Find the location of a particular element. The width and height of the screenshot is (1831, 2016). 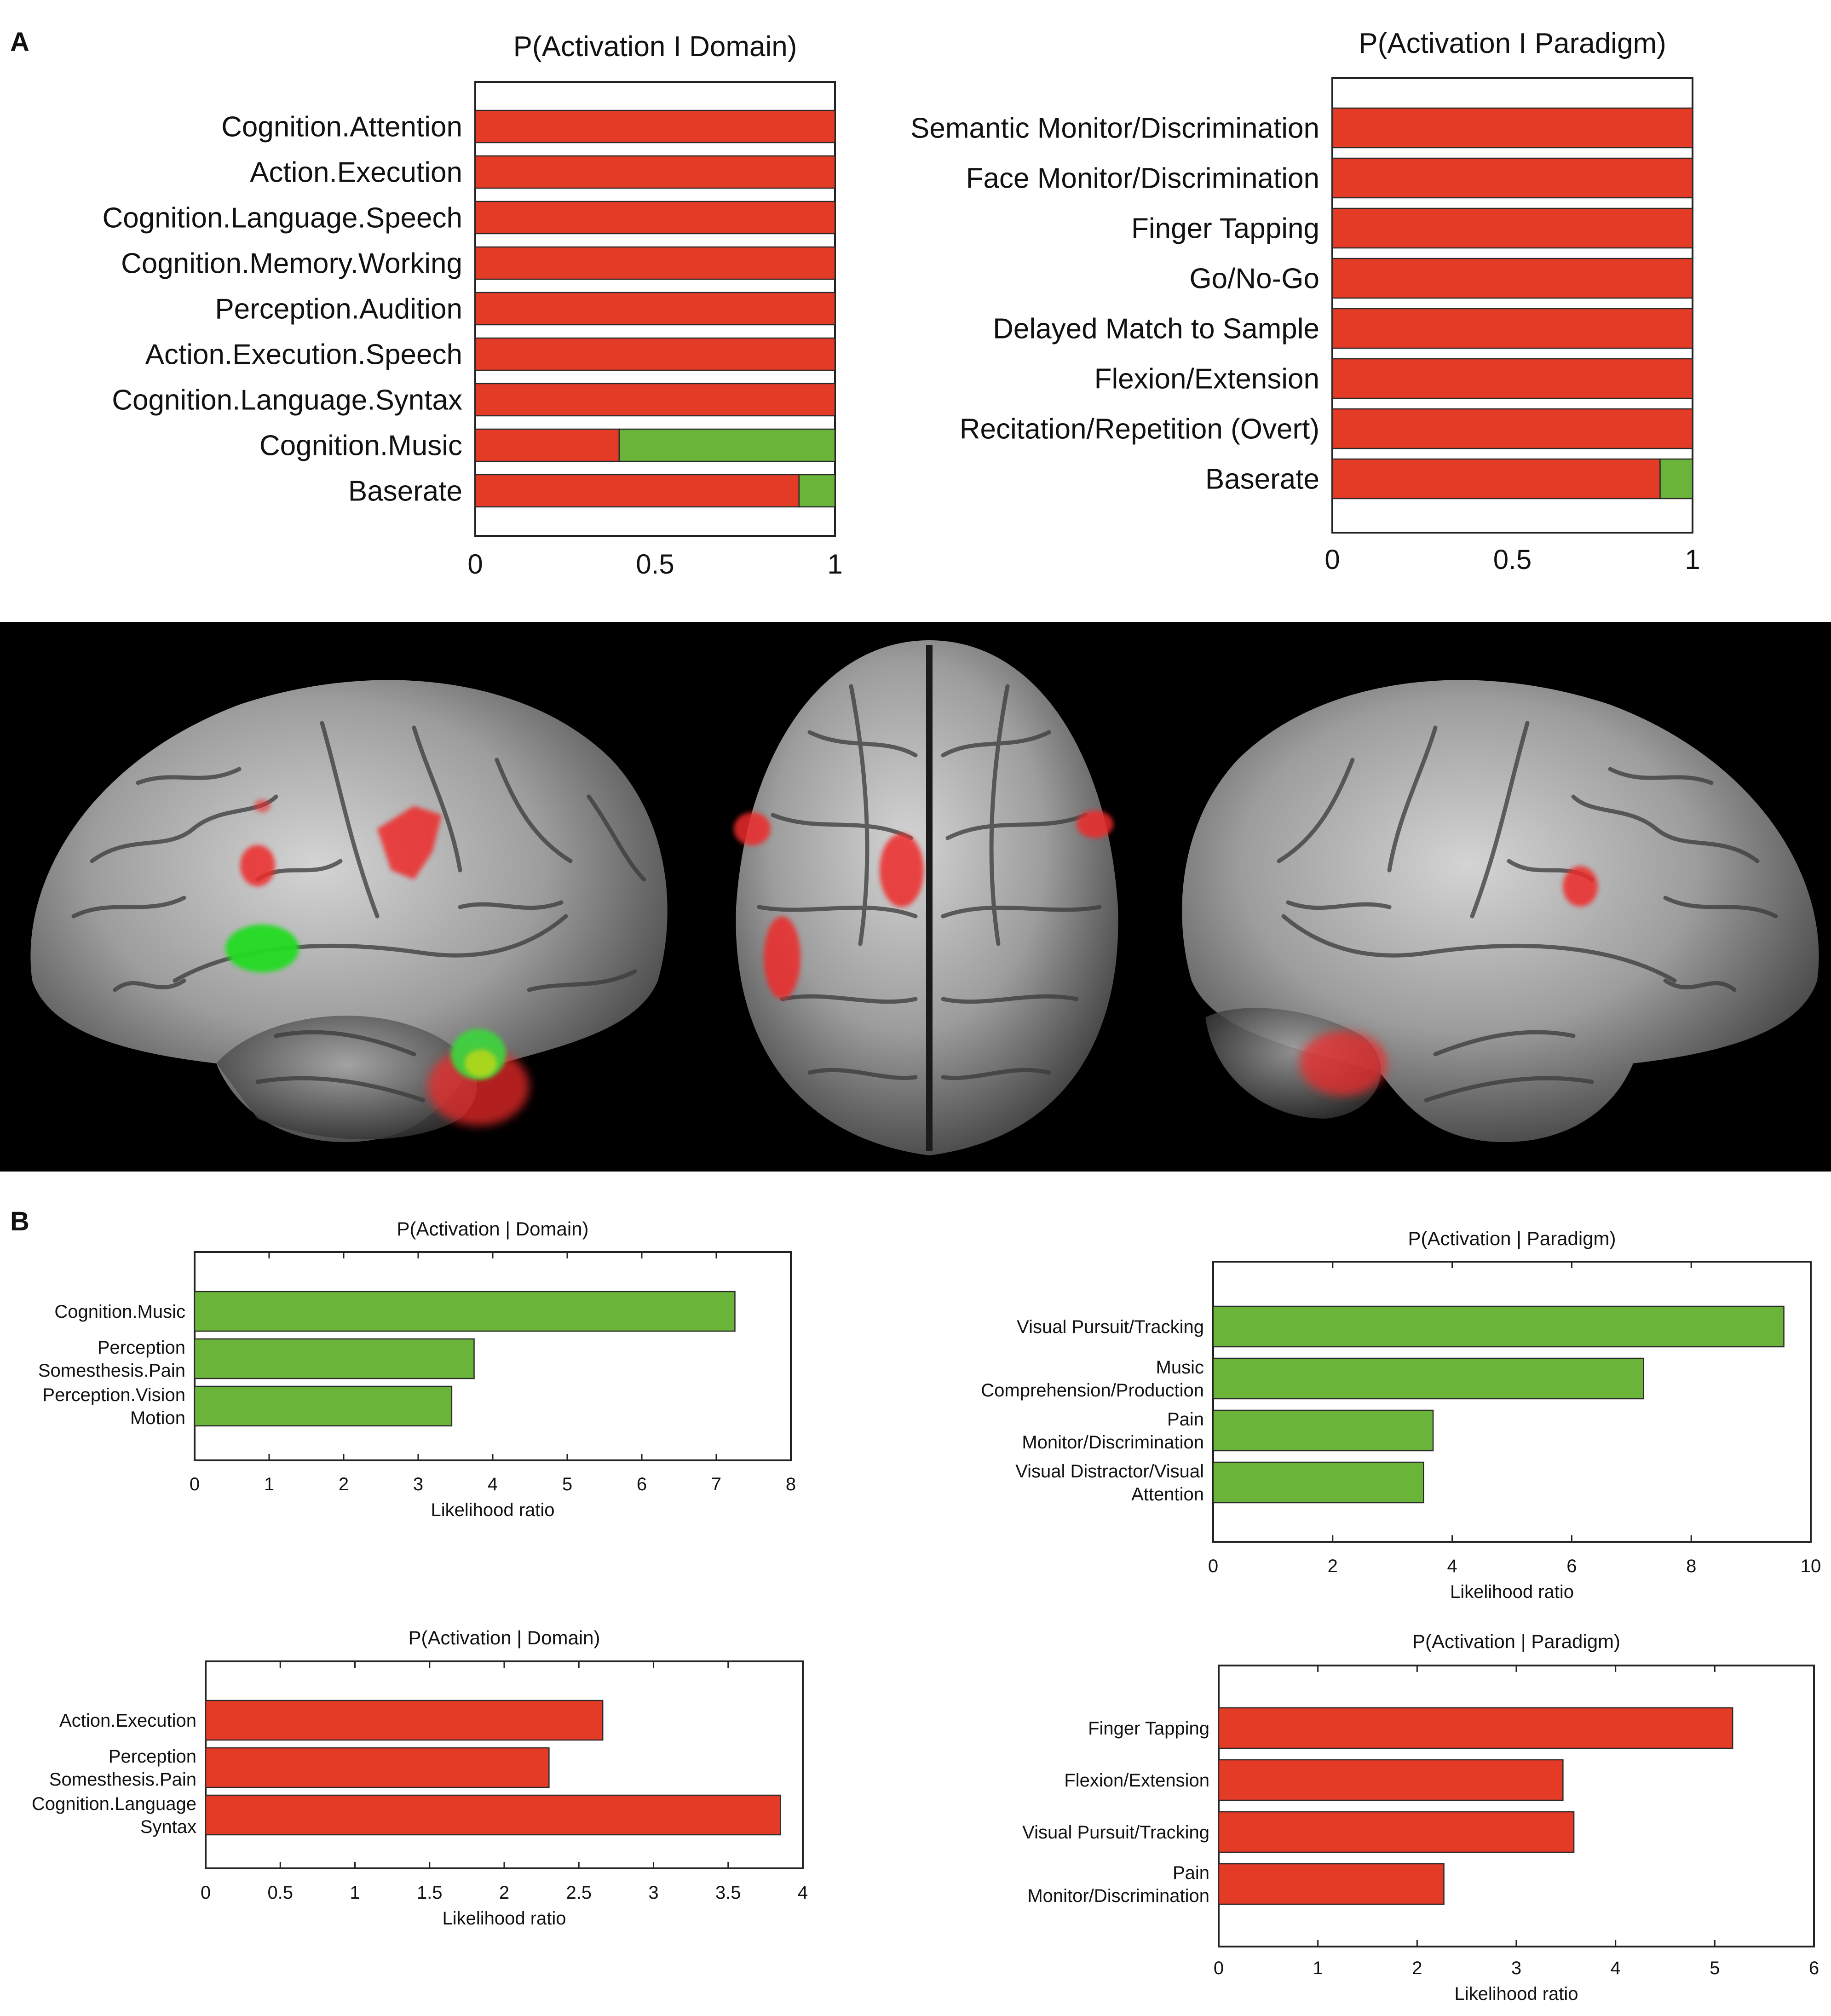

x-tick-label-5: 5 is located at coordinates (1715, 1968).